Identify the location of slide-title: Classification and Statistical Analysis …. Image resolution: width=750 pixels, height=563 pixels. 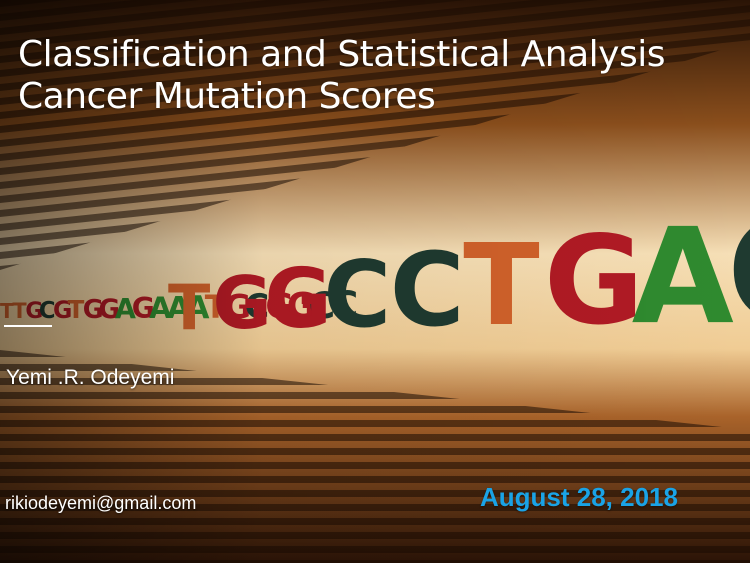
(341, 76).